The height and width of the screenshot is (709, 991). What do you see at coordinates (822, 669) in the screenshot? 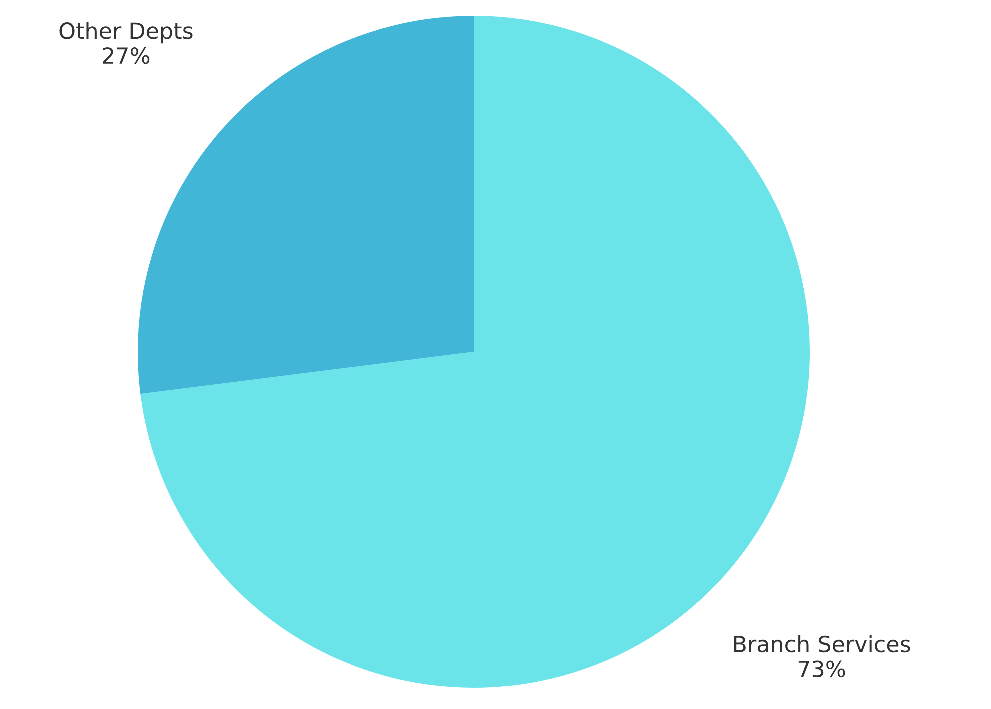
I see `data-label: 73%` at bounding box center [822, 669].